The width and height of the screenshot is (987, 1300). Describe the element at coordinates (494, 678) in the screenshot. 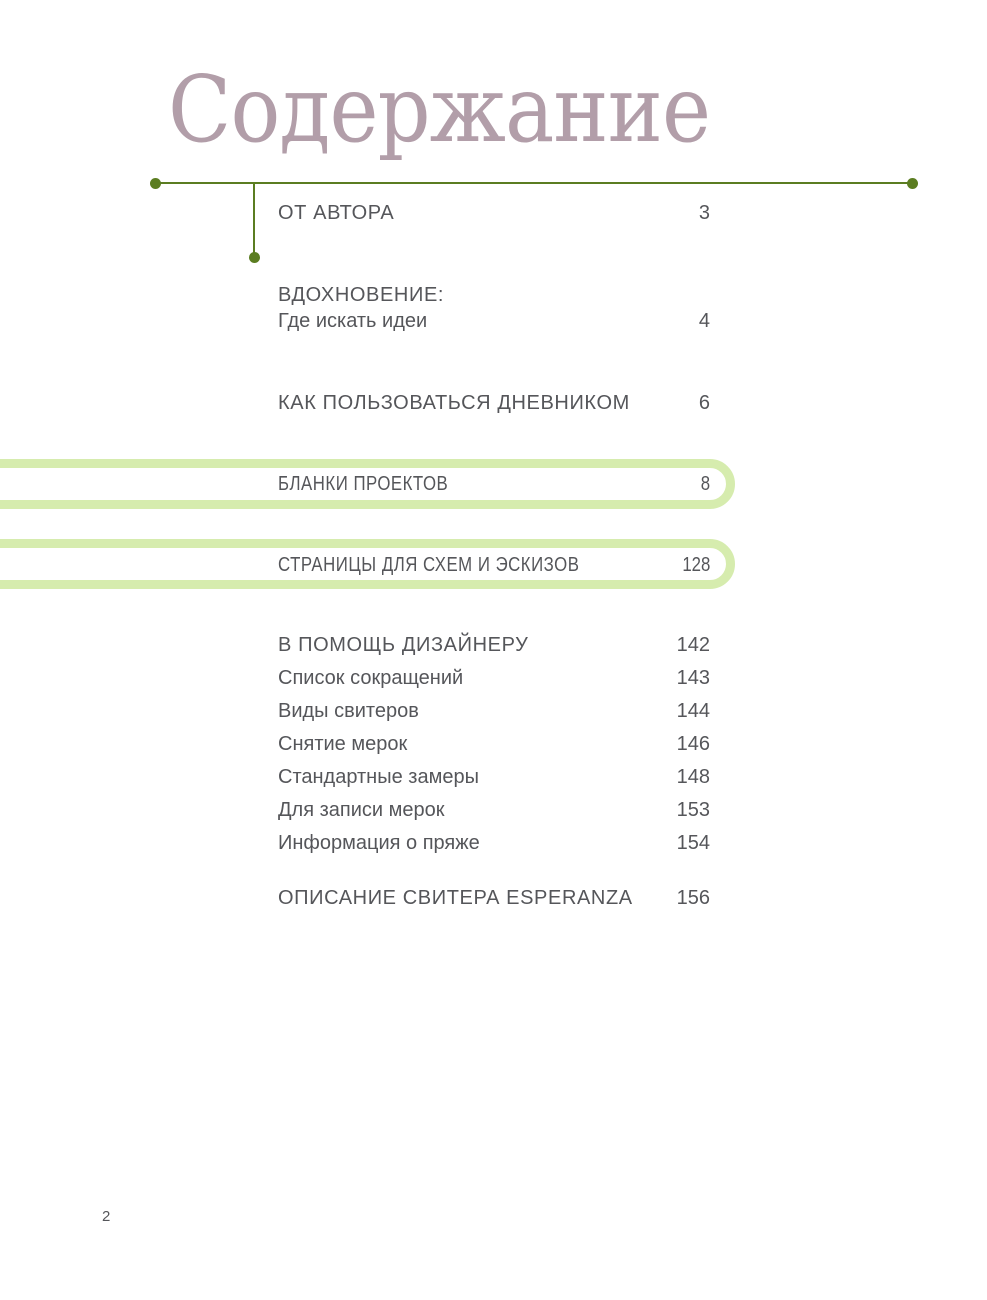

I see `toc-entry-spisok-sokrashcheniy: Список сокращений 143` at that location.